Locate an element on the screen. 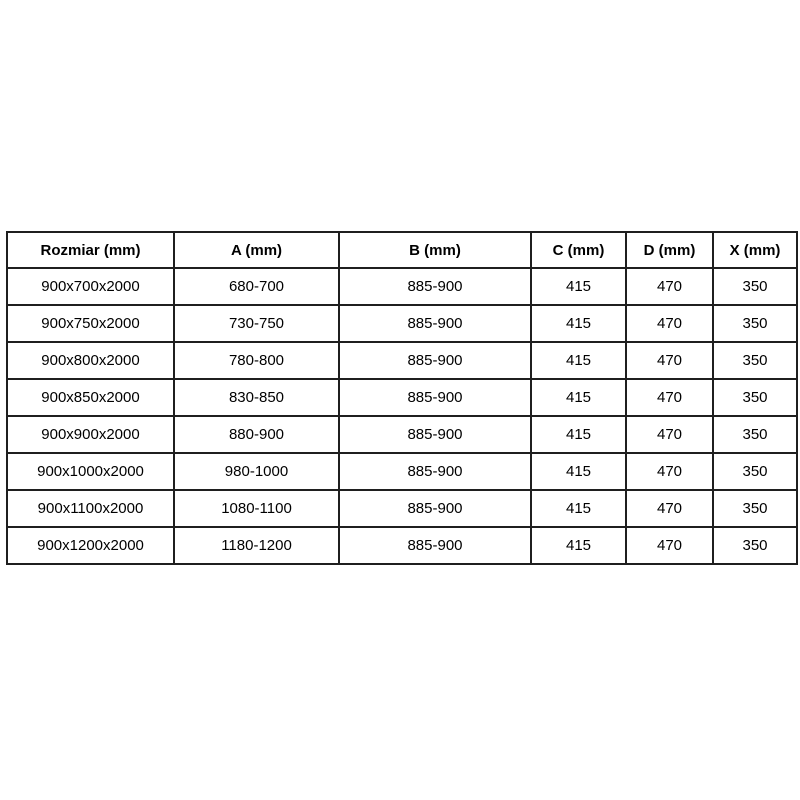  table-cell: 1180-1200 is located at coordinates (256, 545).